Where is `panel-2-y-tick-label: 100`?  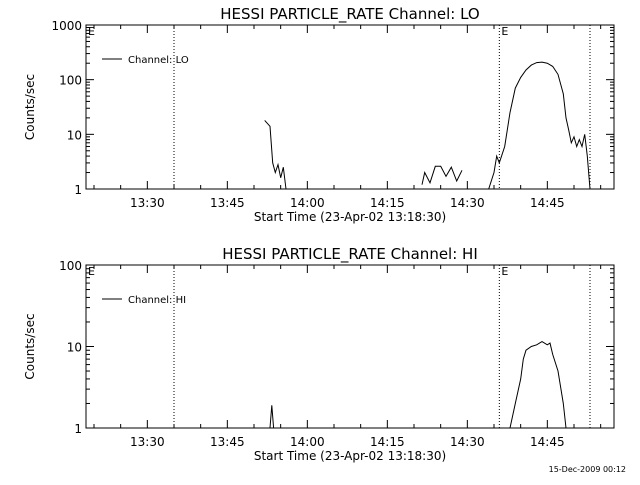 panel-2-y-tick-label: 100 is located at coordinates (70, 266).